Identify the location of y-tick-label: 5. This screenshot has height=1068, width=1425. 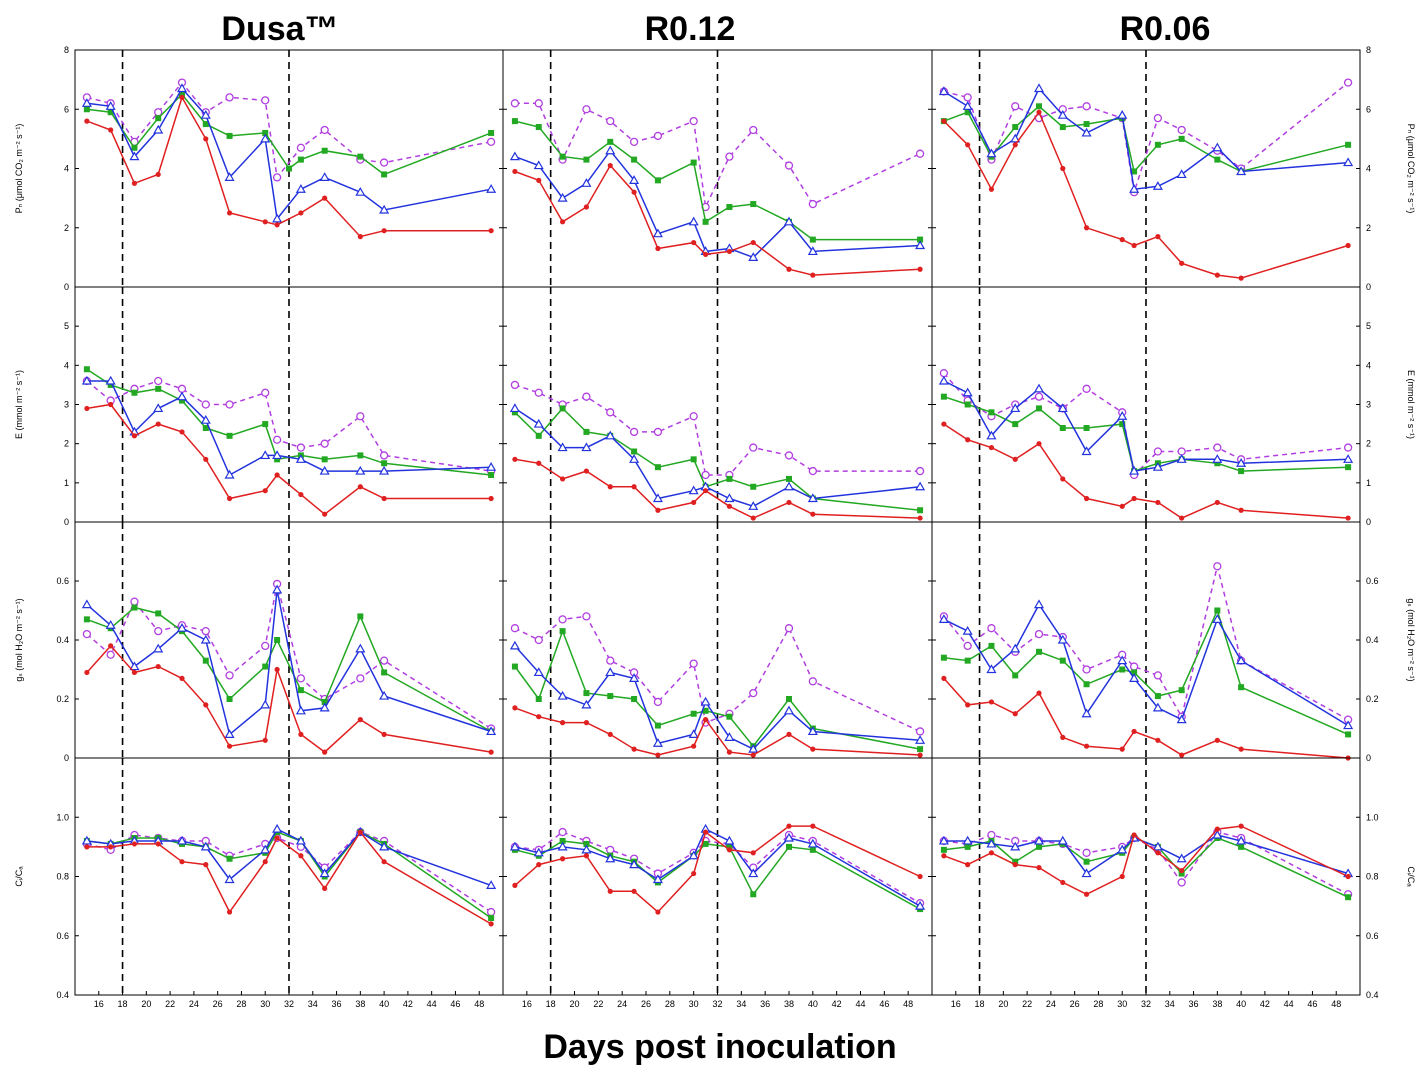
(66, 326).